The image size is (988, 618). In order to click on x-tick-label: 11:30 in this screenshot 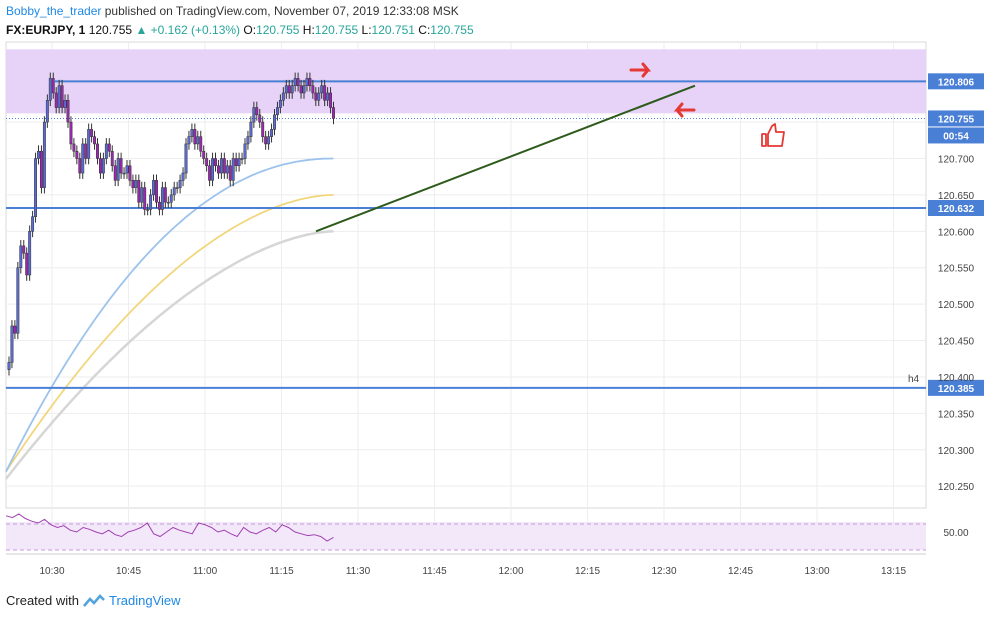, I will do `click(358, 571)`.